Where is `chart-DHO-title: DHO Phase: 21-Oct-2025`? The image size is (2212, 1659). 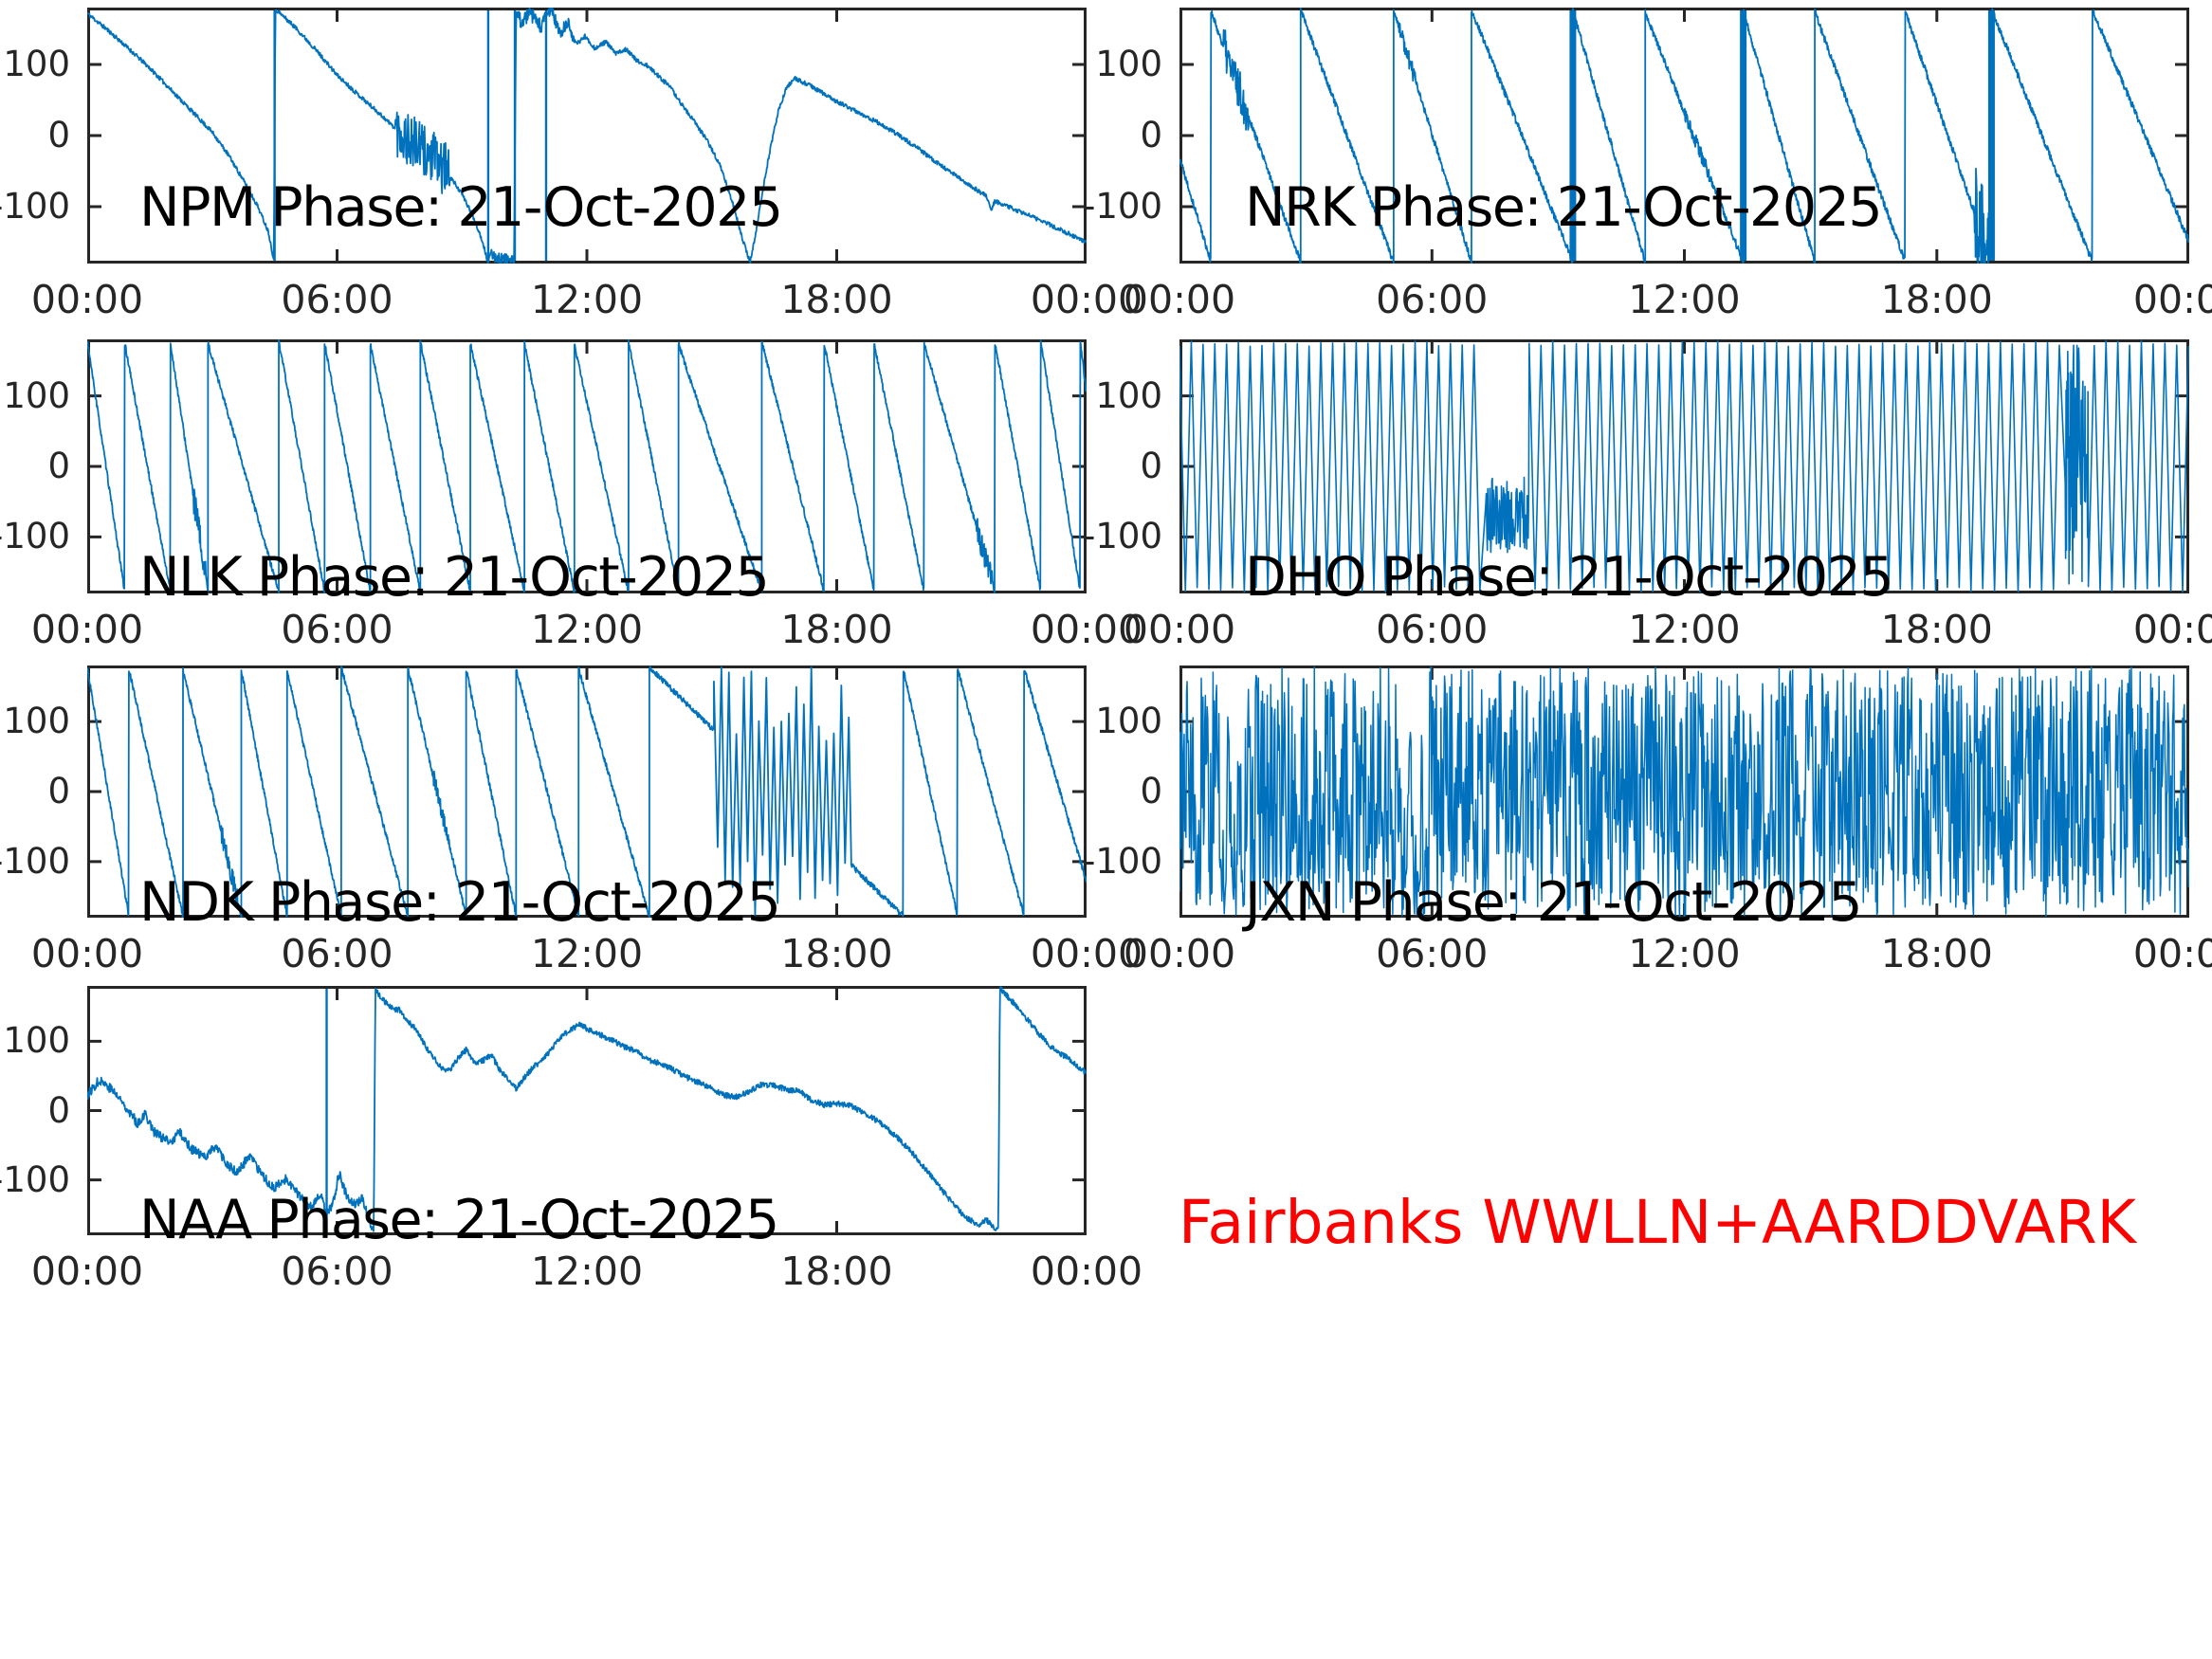
chart-DHO-title: DHO Phase: 21-Oct-2025 is located at coordinates (1569, 577).